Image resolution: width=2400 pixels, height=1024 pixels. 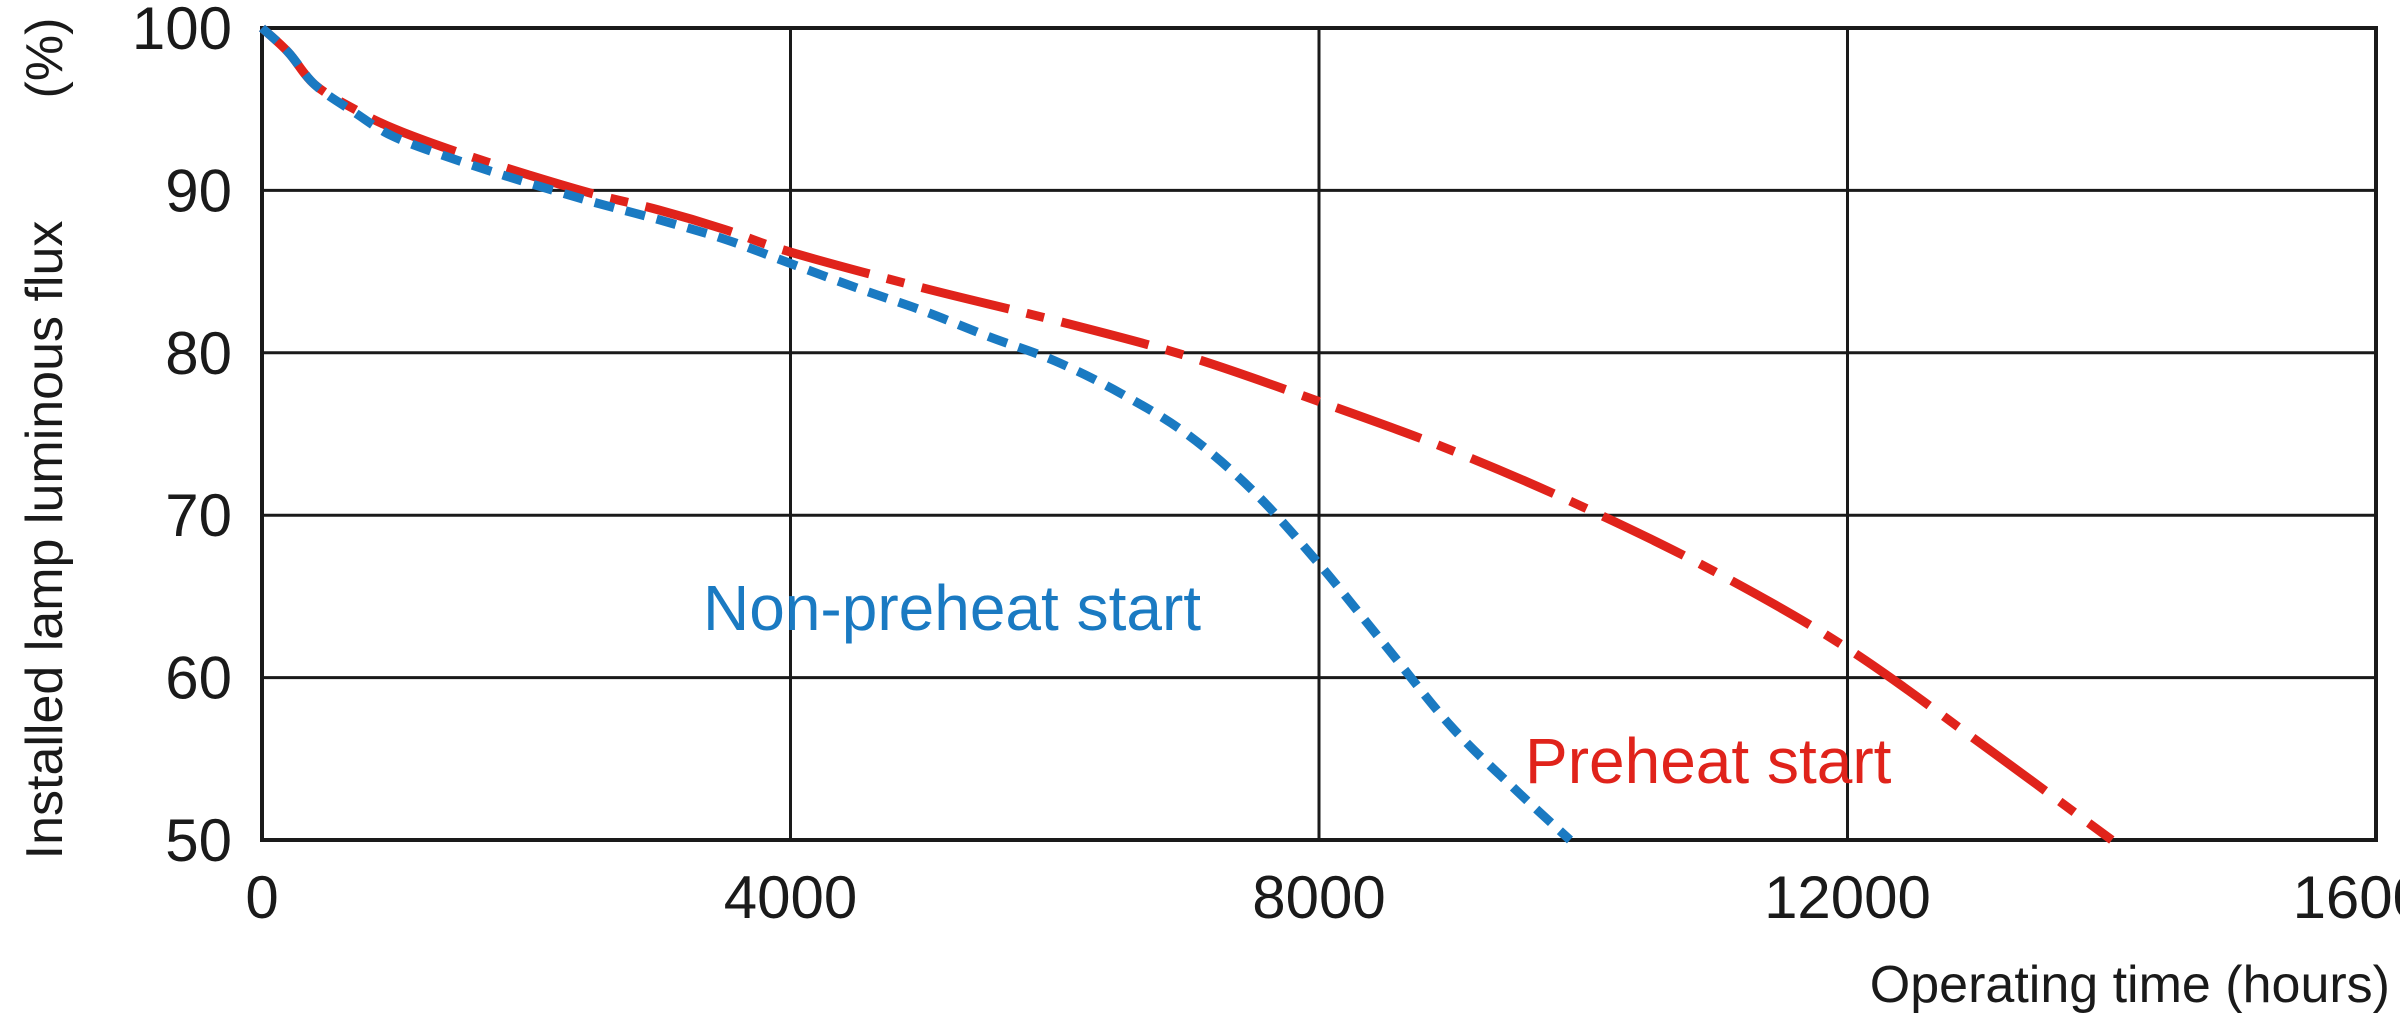 I want to click on series-label-non-preheat: Non-preheat start, so click(x=952, y=608).